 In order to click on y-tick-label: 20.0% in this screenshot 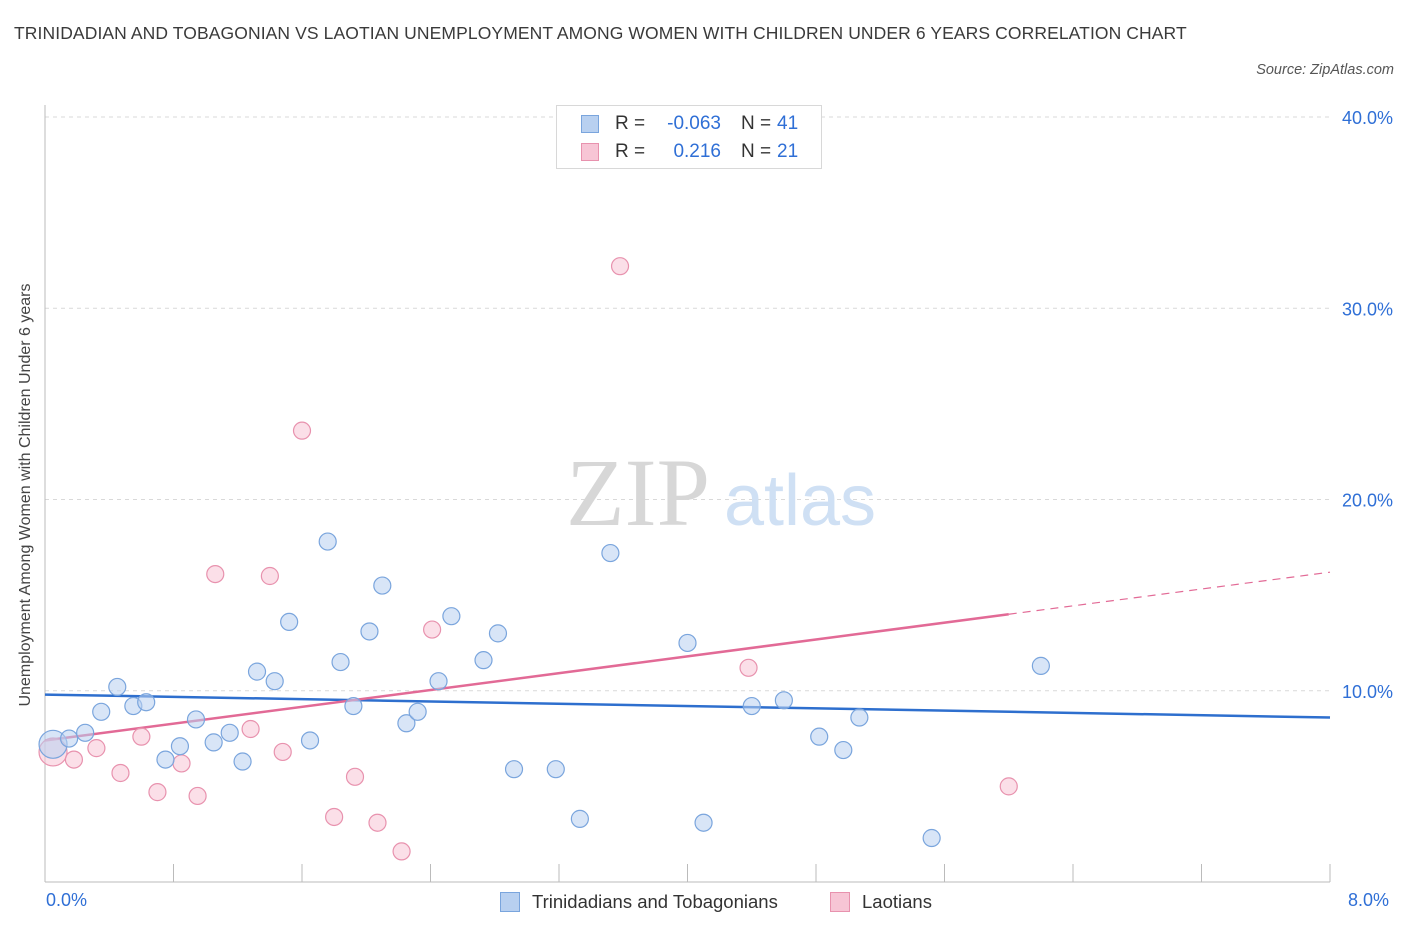, I will do `click(1367, 501)`.